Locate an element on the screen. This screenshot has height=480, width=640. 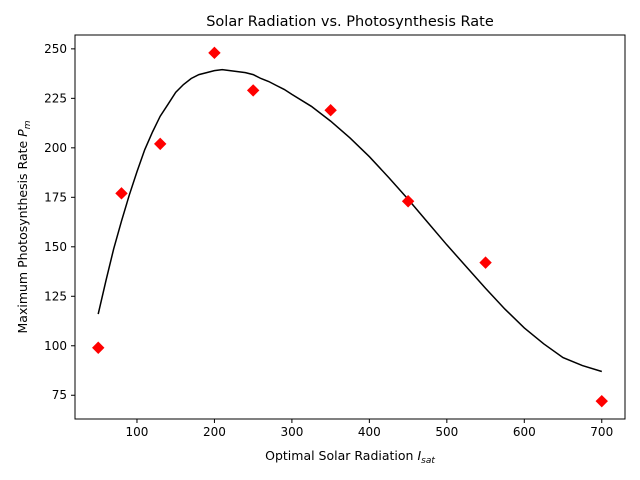
x-tick-label: 400 is located at coordinates (369, 432).